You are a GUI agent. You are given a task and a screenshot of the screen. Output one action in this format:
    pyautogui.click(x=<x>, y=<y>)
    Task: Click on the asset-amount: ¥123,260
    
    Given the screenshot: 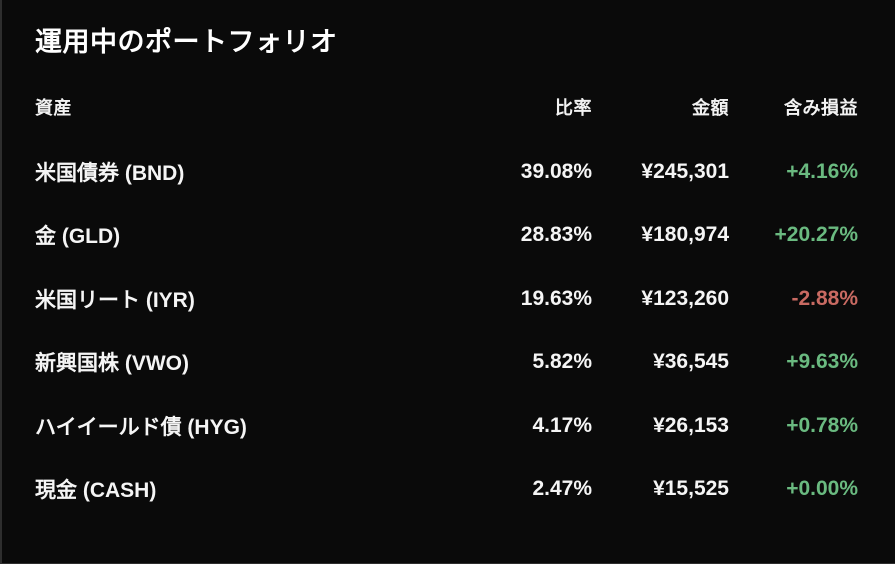 What is the action you would take?
    pyautogui.click(x=685, y=298)
    